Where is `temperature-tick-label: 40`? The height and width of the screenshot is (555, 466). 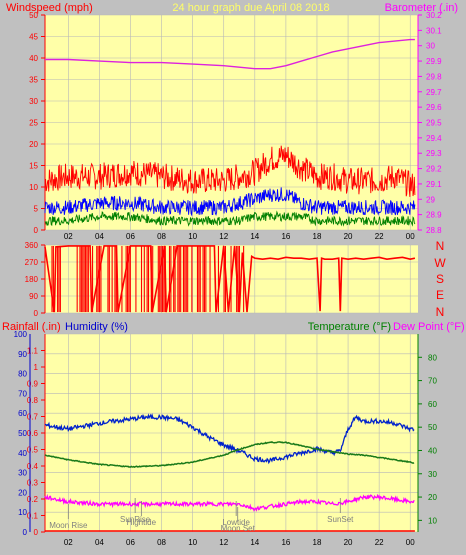 temperature-tick-label: 40 is located at coordinates (432, 450).